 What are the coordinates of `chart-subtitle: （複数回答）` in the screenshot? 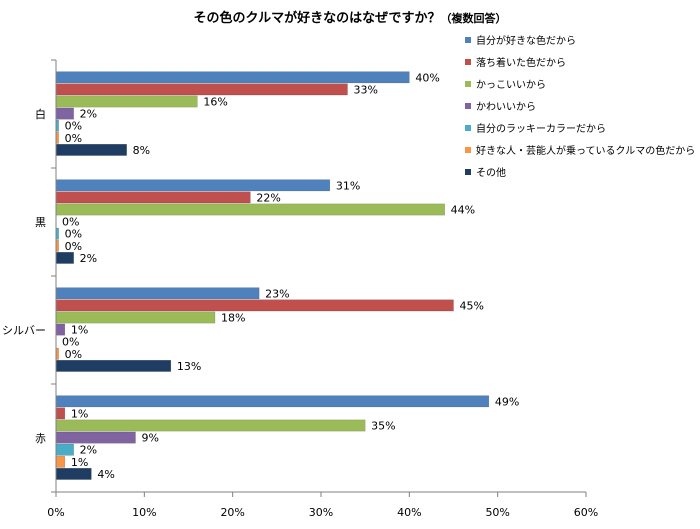 It's located at (473, 18).